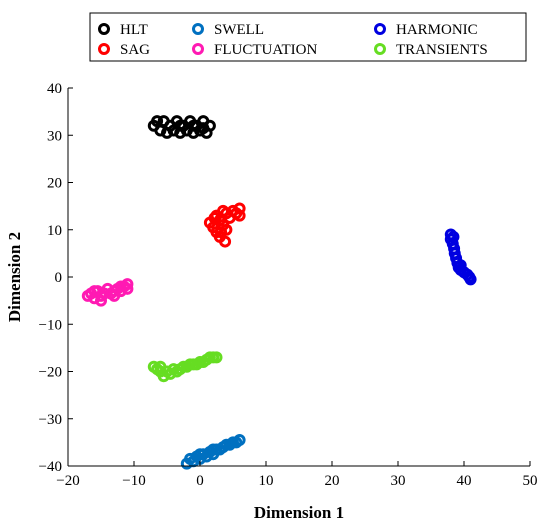 This screenshot has height=529, width=550. I want to click on y-tick-label: −10, so click(50, 325).